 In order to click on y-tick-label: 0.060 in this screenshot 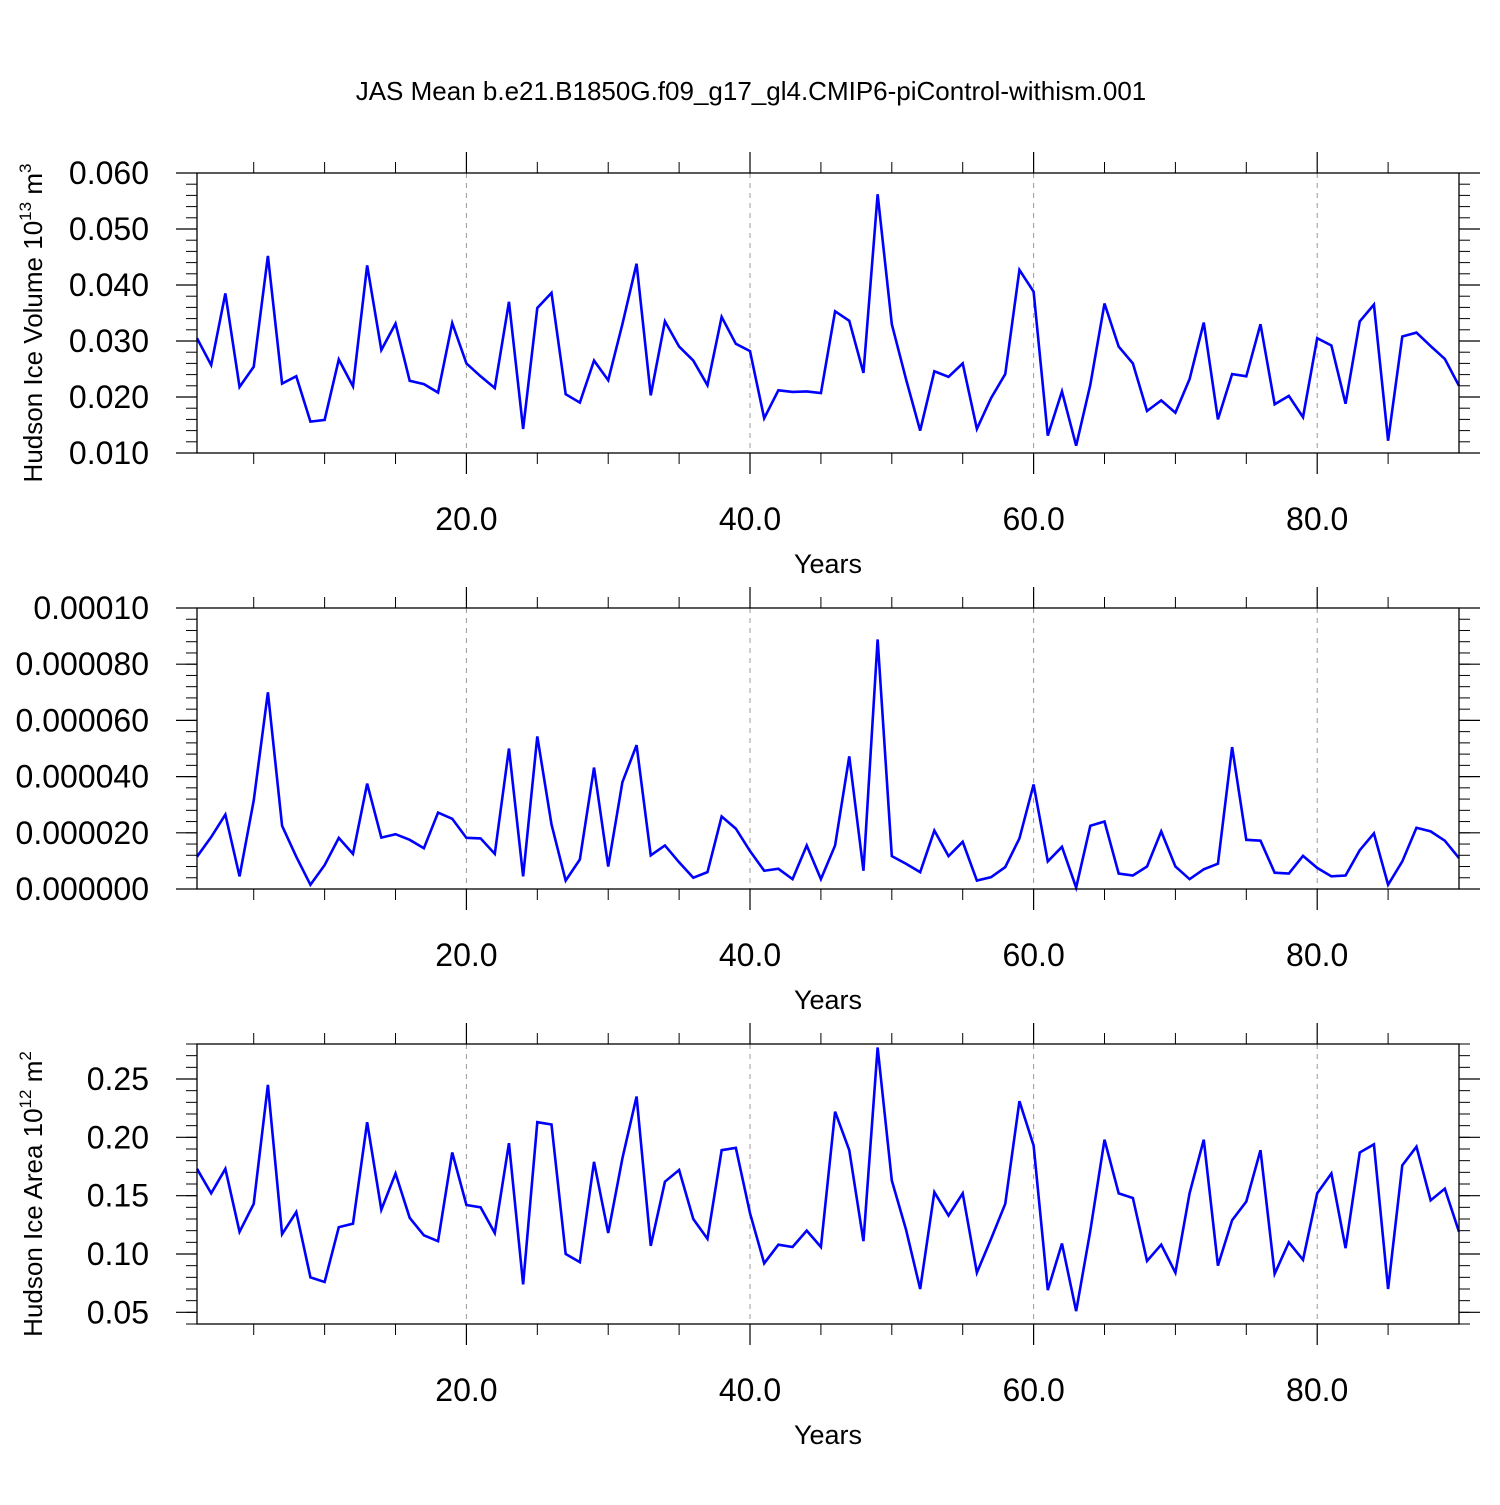, I will do `click(109, 173)`.